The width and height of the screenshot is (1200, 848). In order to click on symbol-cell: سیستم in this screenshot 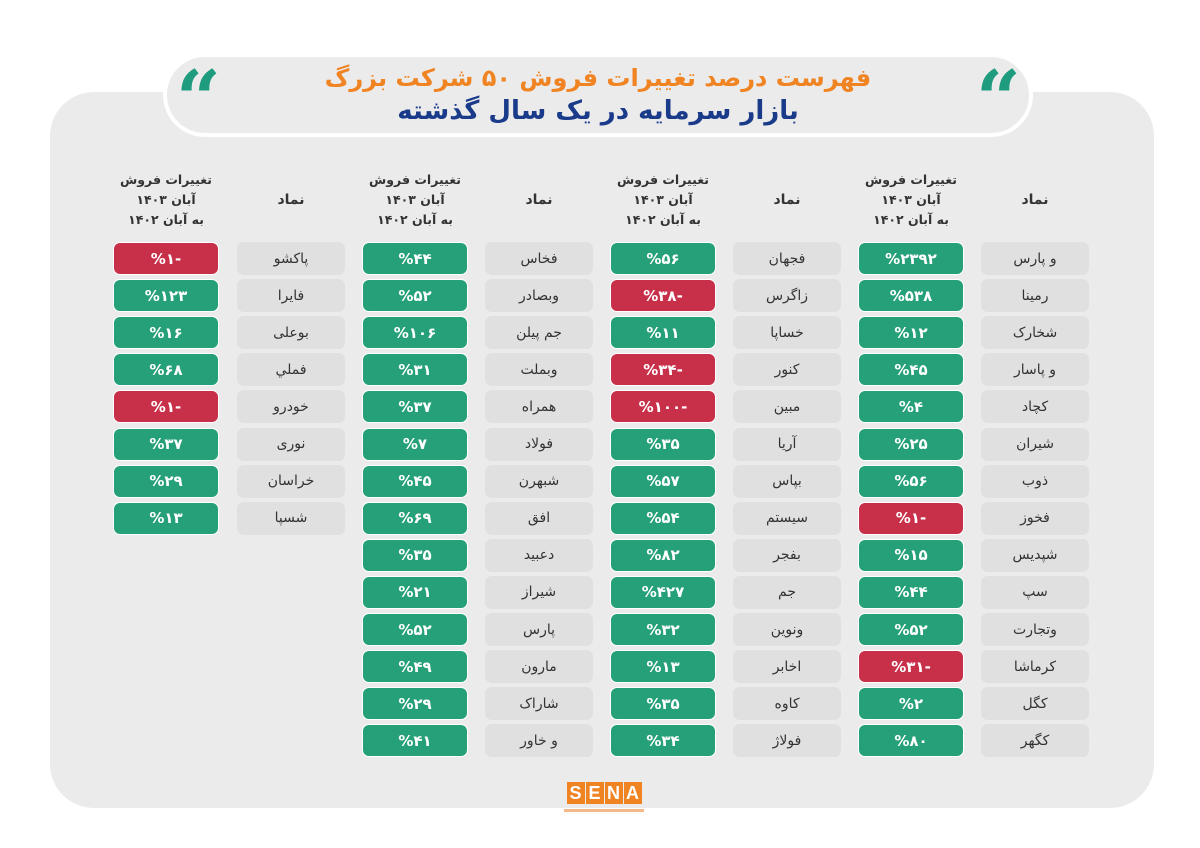, I will do `click(787, 518)`.